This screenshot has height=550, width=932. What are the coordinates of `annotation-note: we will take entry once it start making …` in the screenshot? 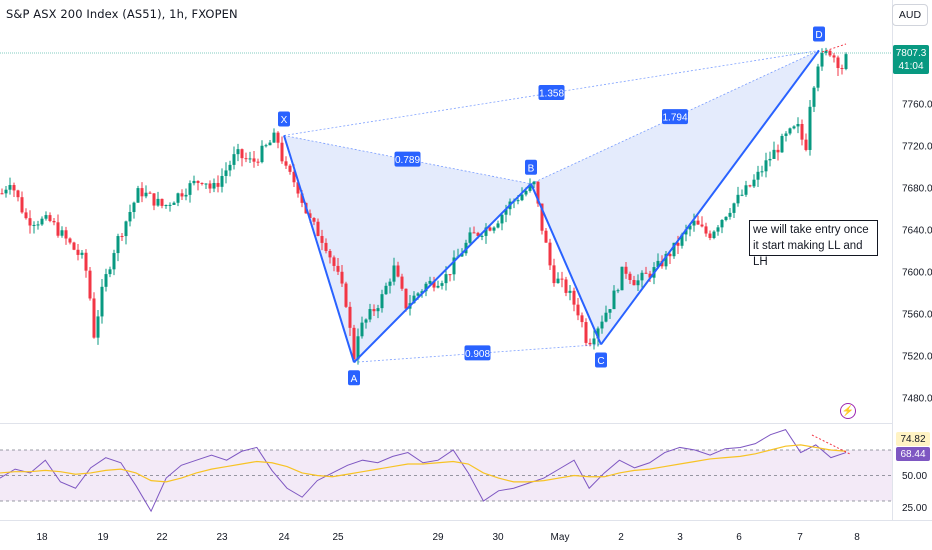 It's located at (813, 244).